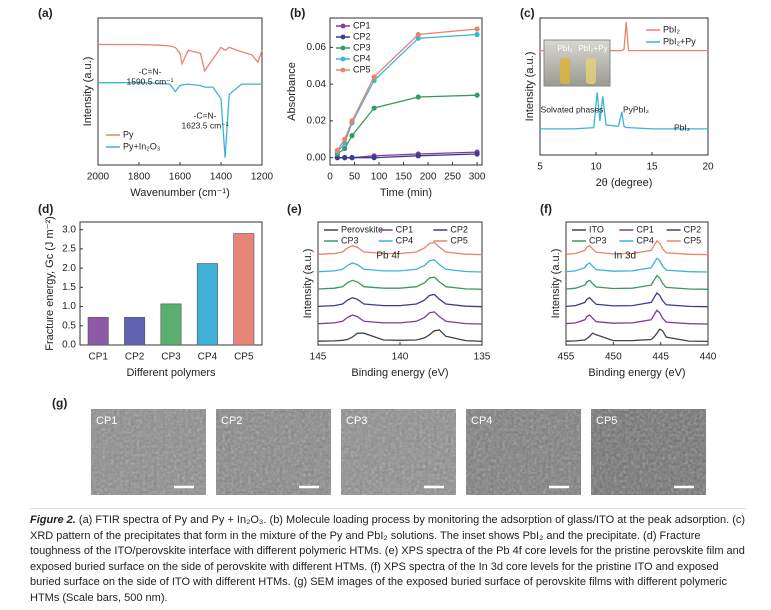 The width and height of the screenshot is (771, 610). What do you see at coordinates (477, 177) in the screenshot?
I see `x-tick-label: 300` at bounding box center [477, 177].